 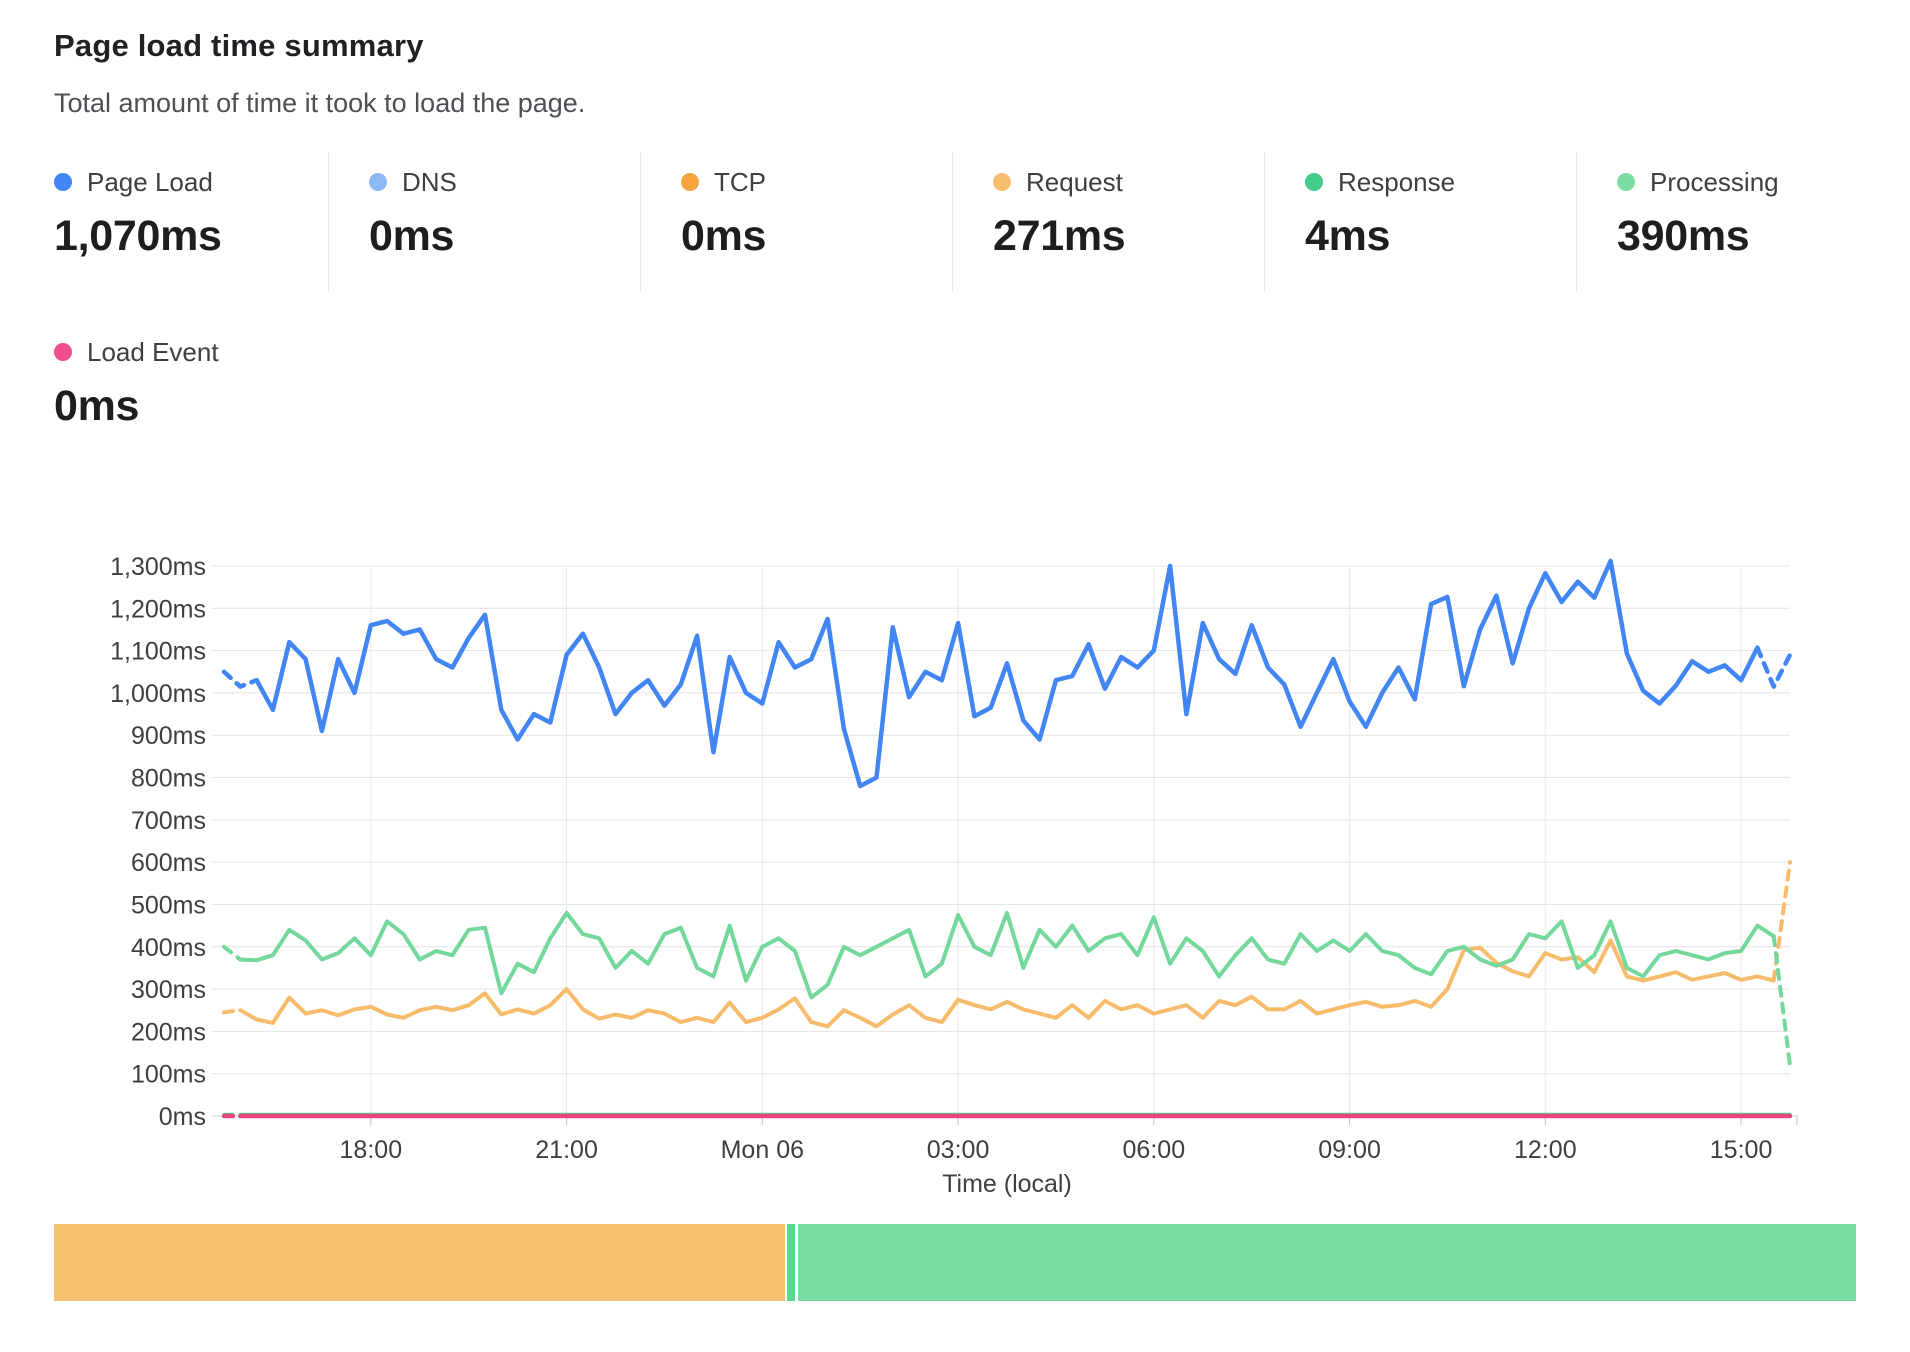 I want to click on metric-value: 4ms, so click(x=1348, y=236).